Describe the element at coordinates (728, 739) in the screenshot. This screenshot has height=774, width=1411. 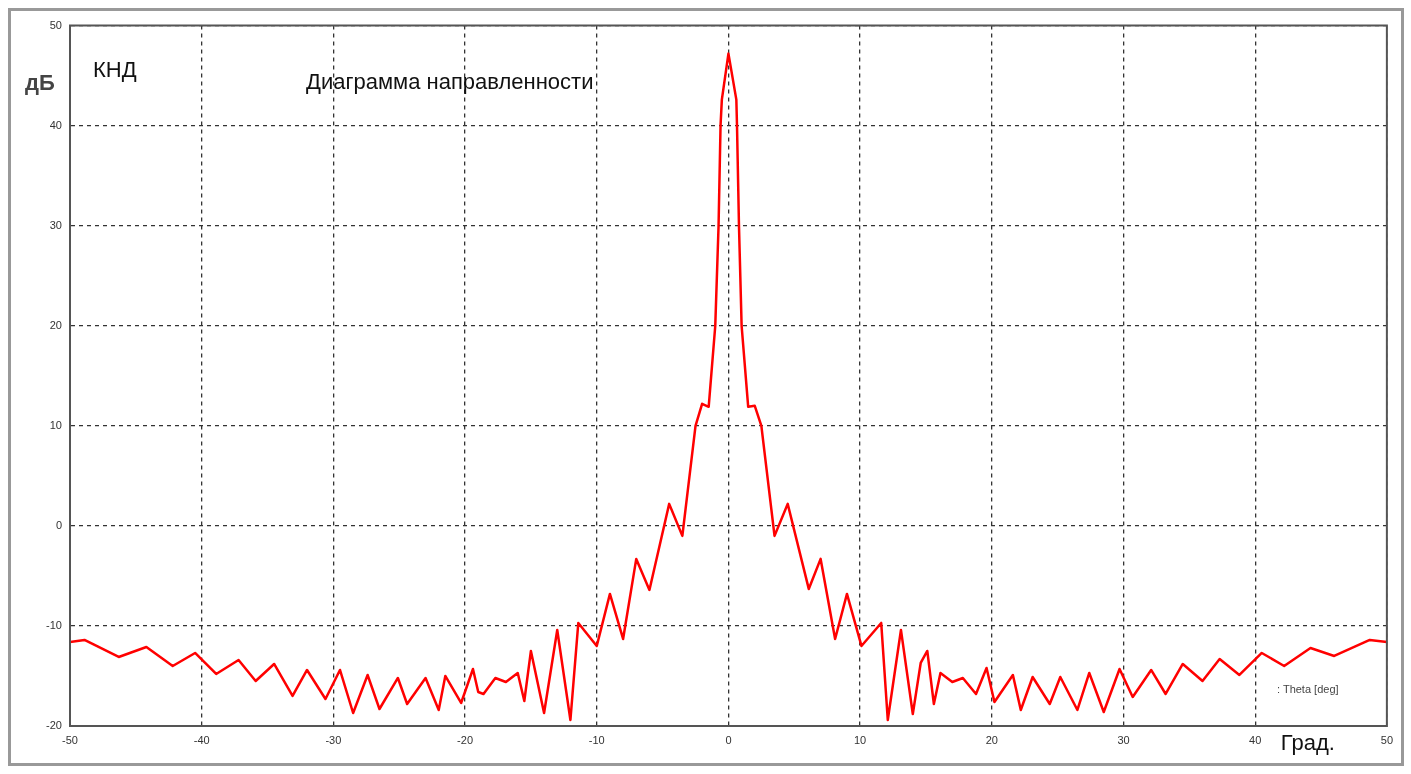
I see `x-tick-label: 0` at that location.